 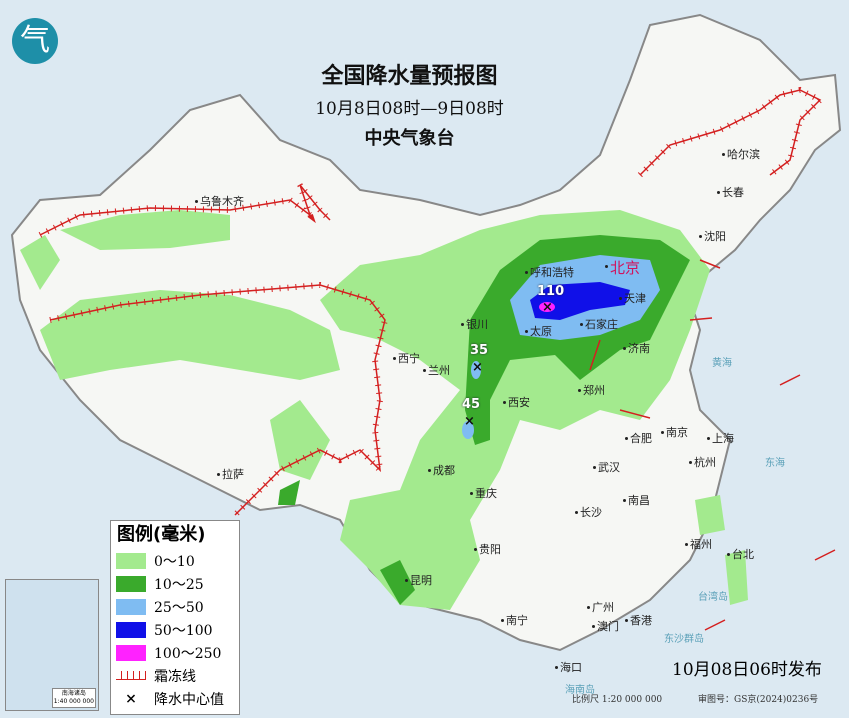 I want to click on legend-item: 50～100, so click(x=177, y=629).